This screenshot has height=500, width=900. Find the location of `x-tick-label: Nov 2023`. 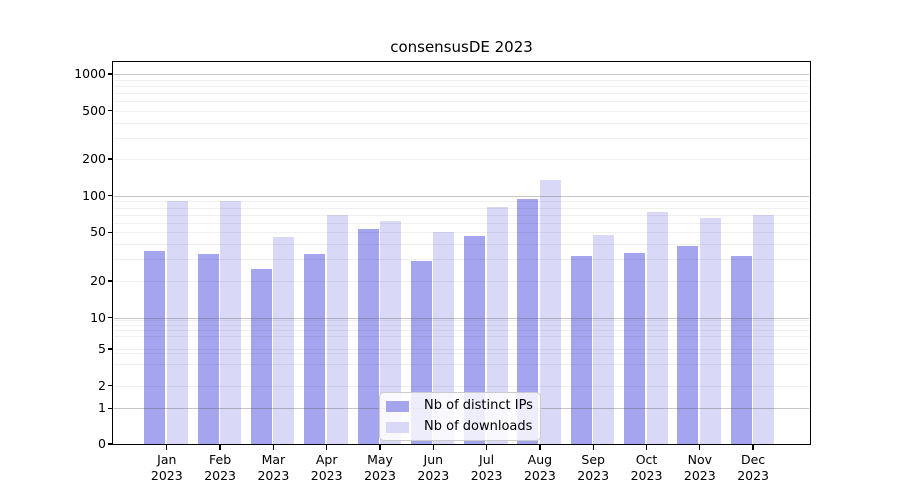

x-tick-label: Nov 2023 is located at coordinates (700, 467).